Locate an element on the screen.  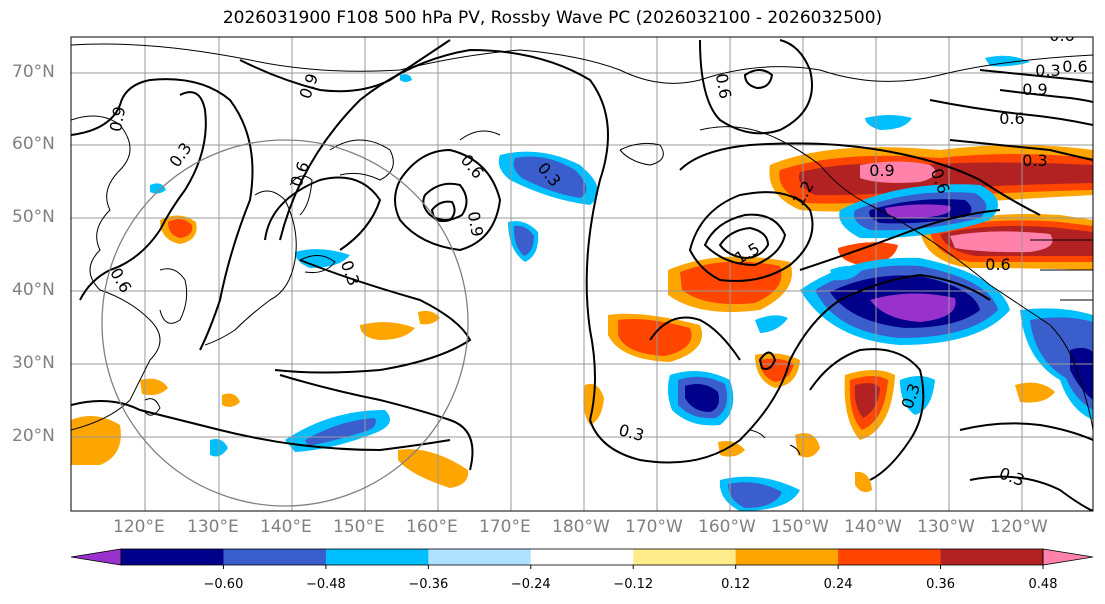
colorbar is located at coordinates (582, 558).